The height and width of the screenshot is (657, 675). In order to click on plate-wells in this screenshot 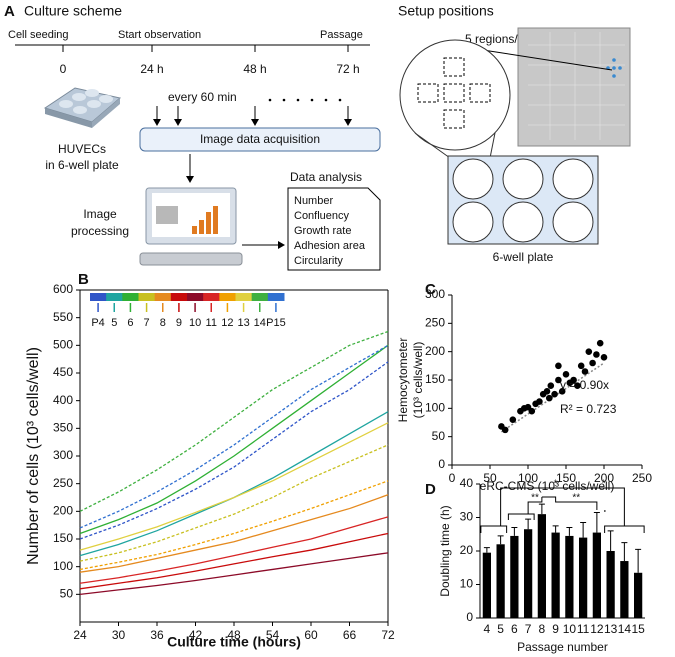, I will do `click(523, 200)`.